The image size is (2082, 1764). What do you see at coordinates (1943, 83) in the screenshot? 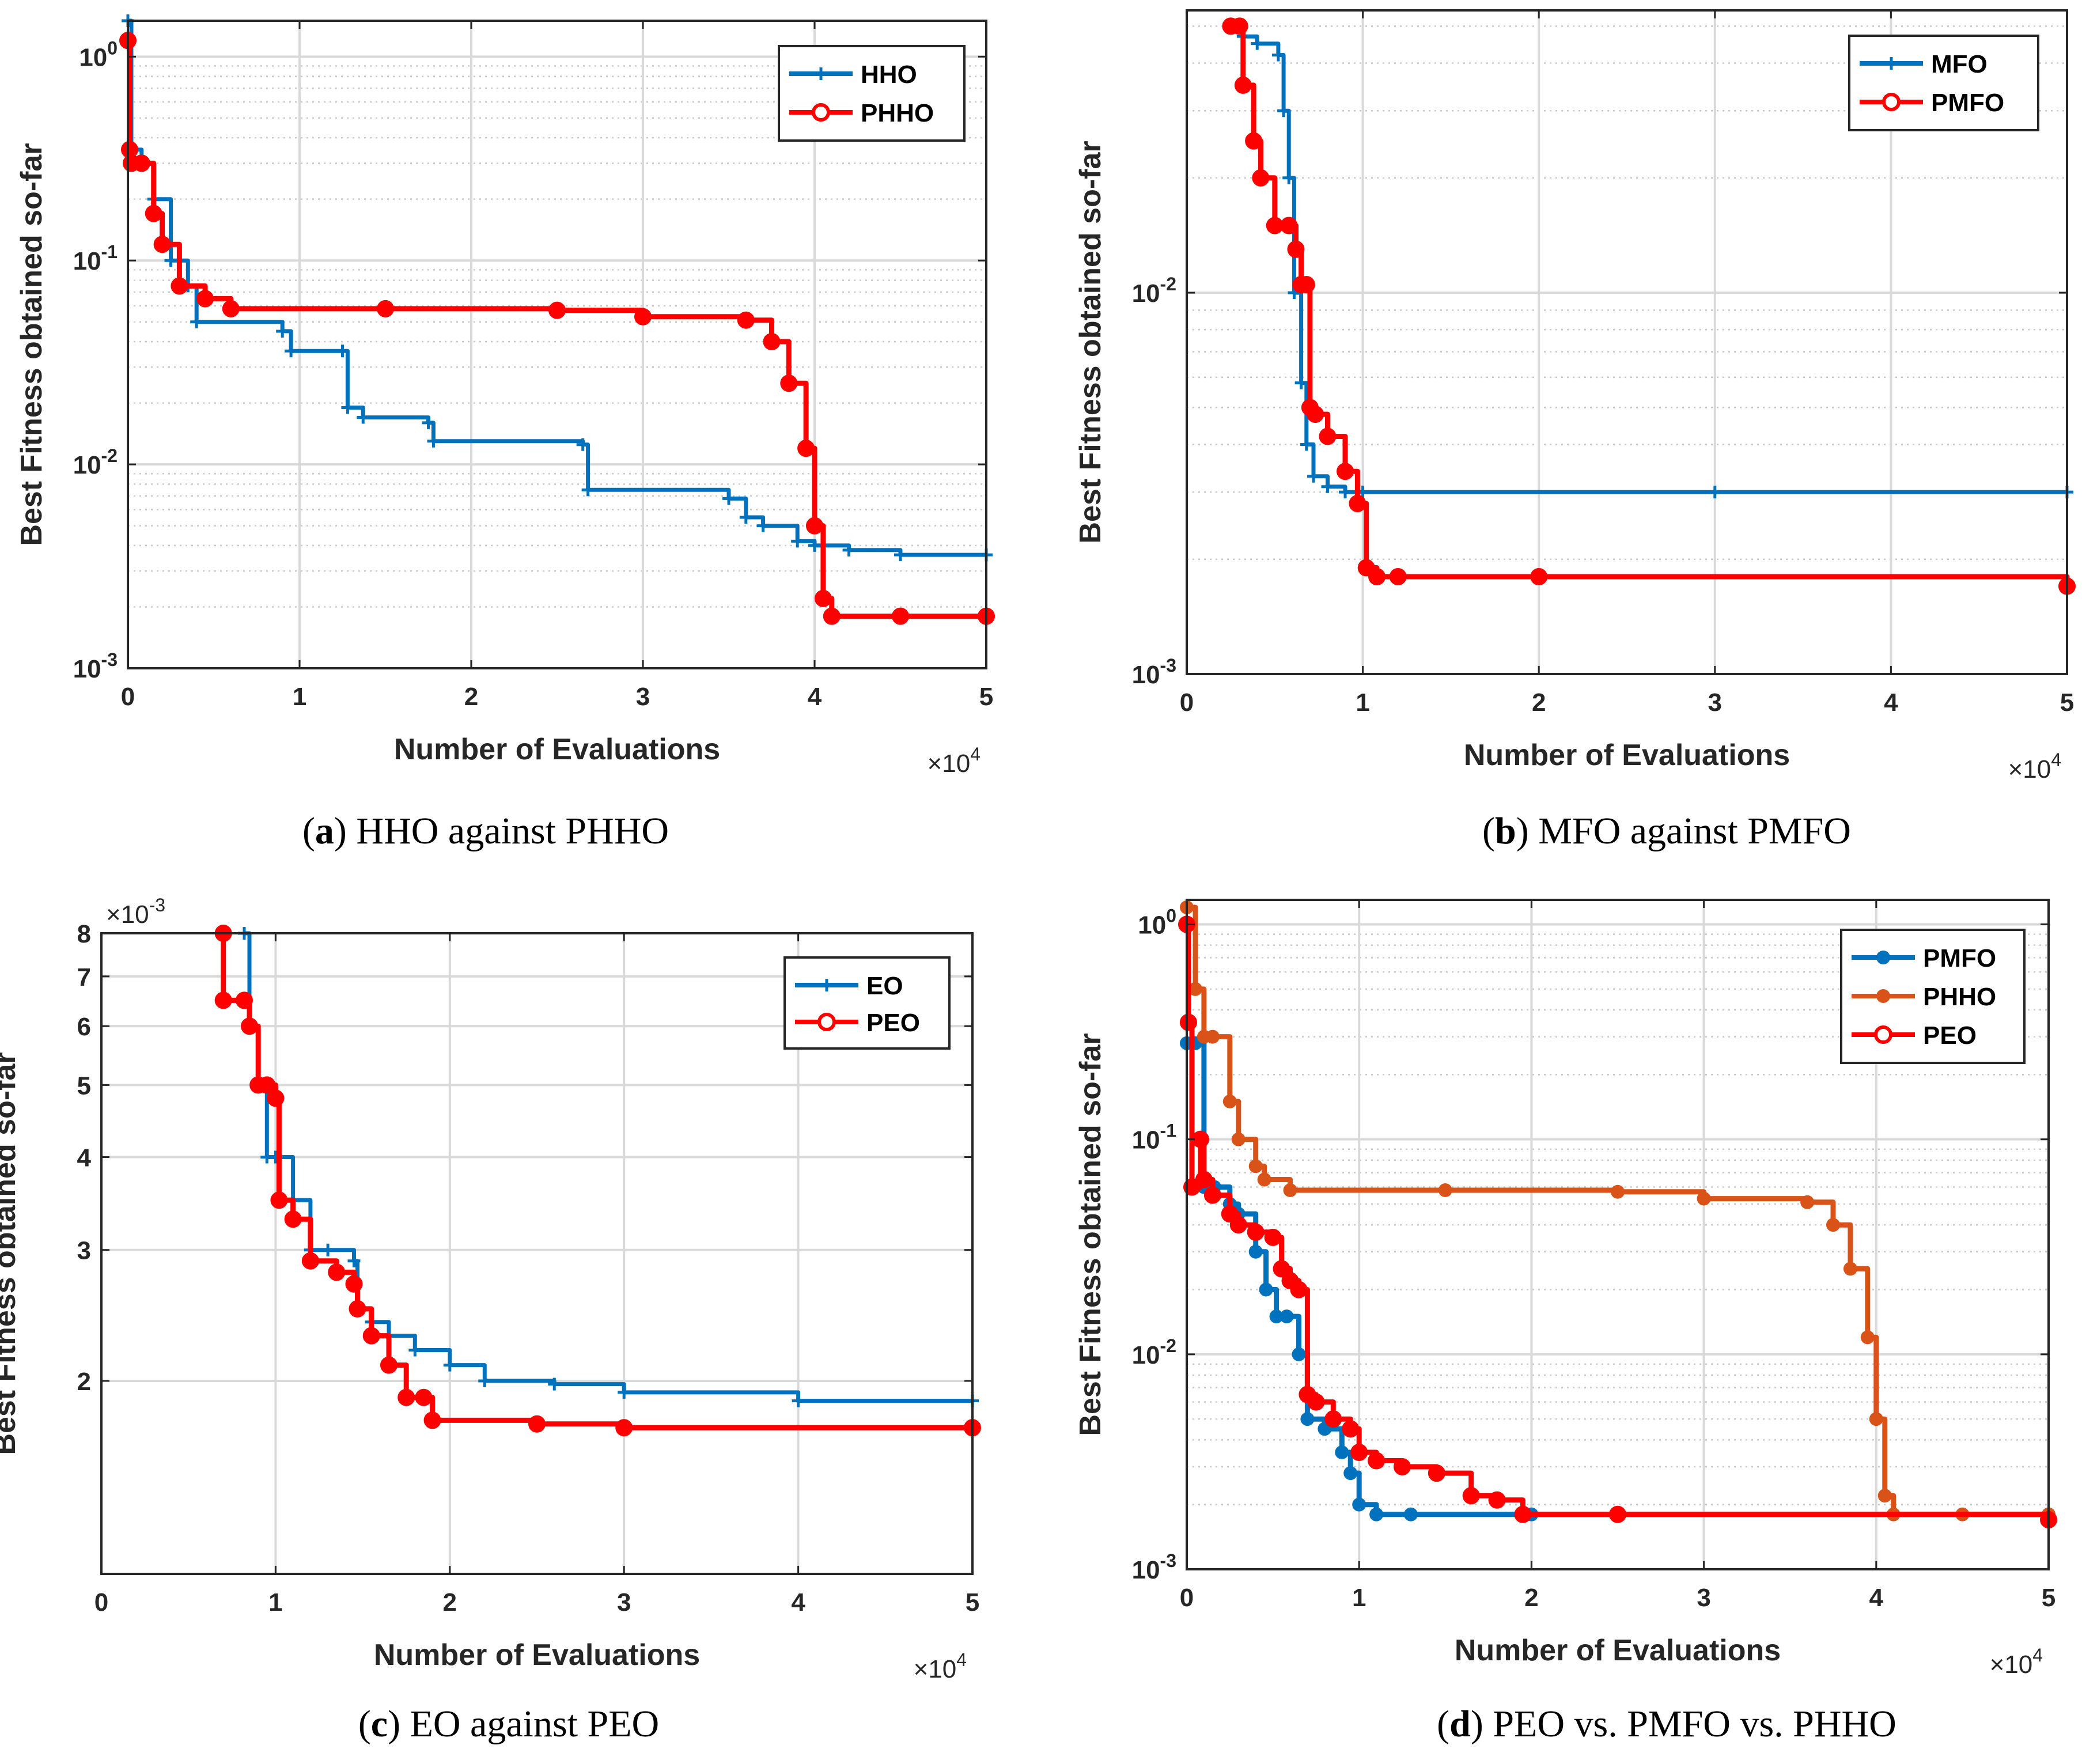
I see `legend: MFO PMFO` at bounding box center [1943, 83].